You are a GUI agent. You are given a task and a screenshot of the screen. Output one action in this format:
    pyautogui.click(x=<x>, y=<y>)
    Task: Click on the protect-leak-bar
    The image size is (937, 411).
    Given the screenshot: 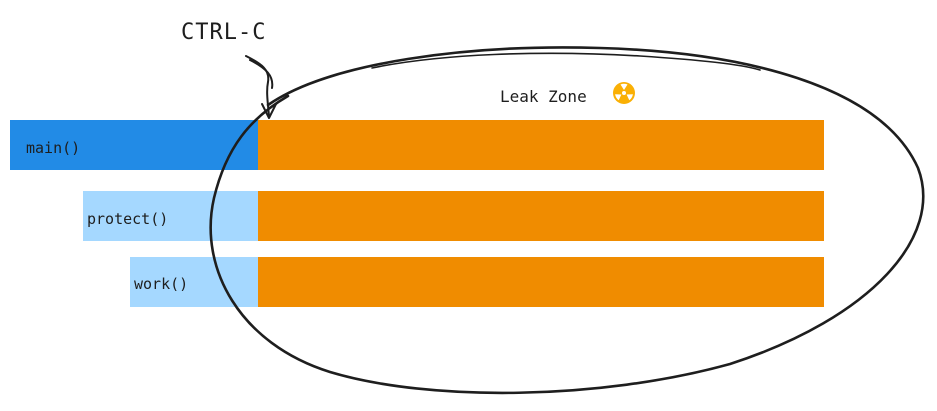 What is the action you would take?
    pyautogui.click(x=541, y=216)
    